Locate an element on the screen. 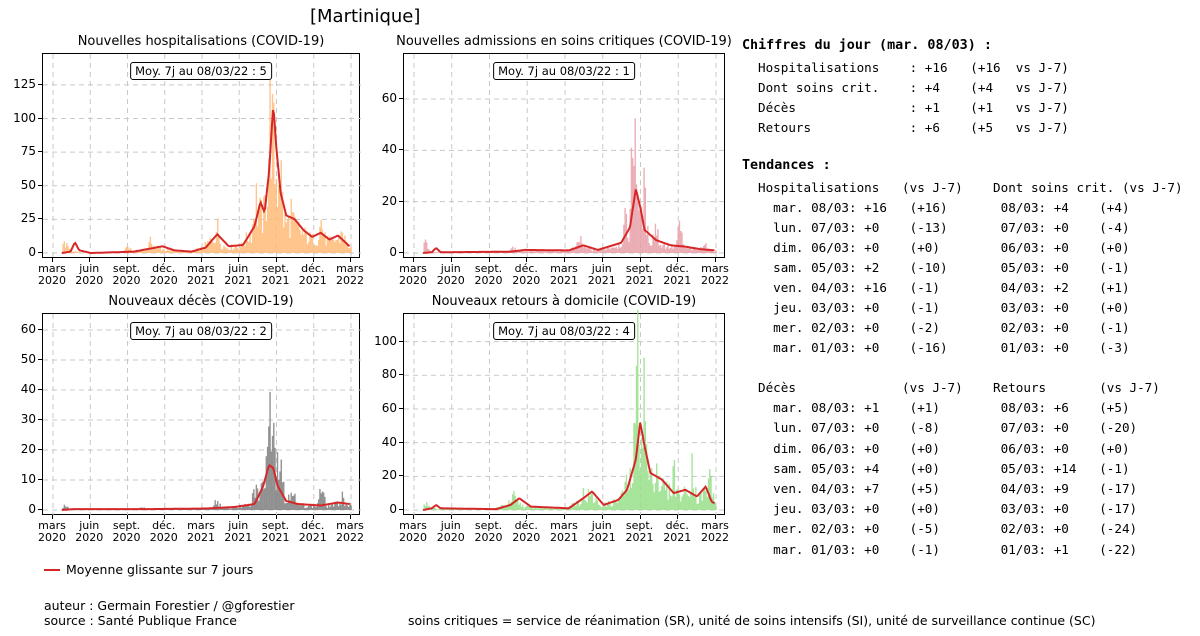  x-tick-label: juin 2021 is located at coordinates (601, 531).